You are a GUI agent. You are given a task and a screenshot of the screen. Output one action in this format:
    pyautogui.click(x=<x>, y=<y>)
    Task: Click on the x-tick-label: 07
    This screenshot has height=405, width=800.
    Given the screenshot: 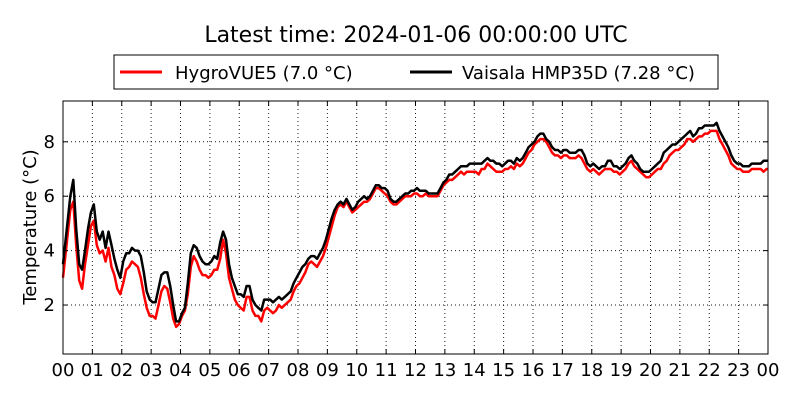 What is the action you would take?
    pyautogui.click(x=268, y=370)
    